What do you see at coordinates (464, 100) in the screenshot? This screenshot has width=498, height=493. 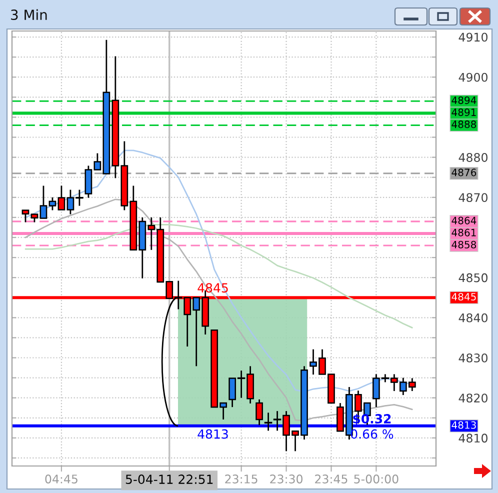 I see `ref-line-label: 4894` at bounding box center [464, 100].